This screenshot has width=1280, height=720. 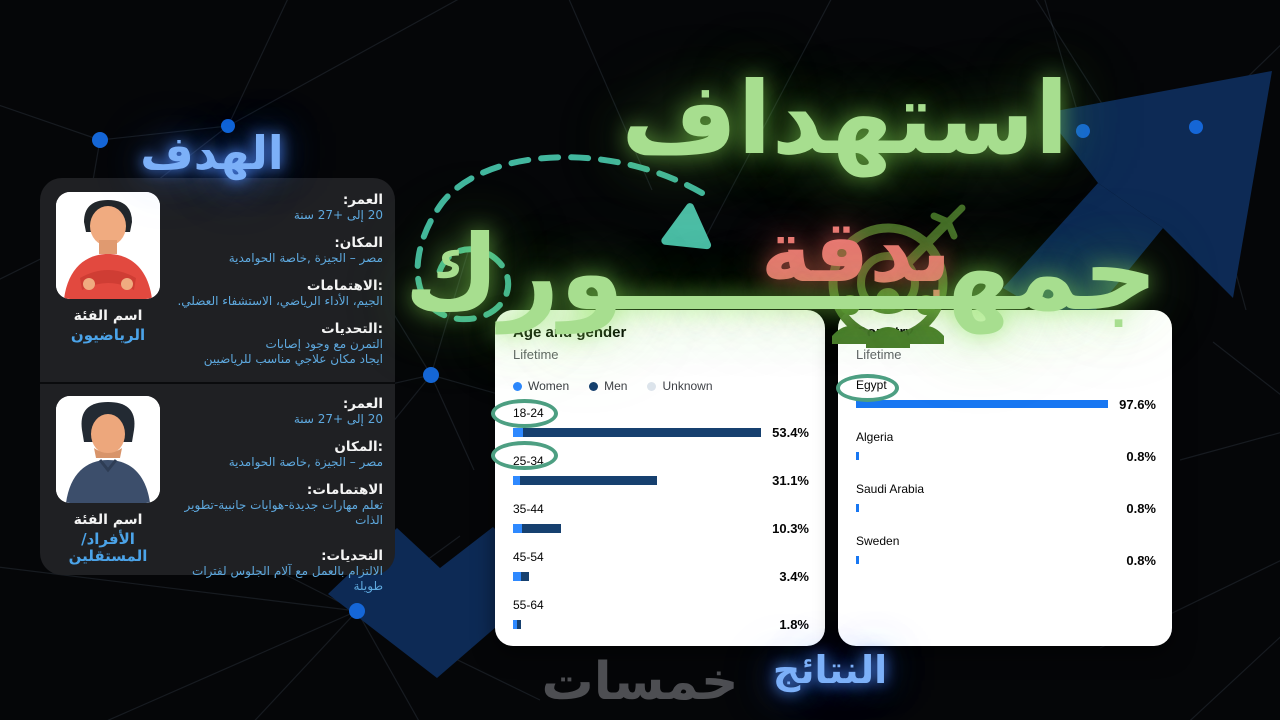 What do you see at coordinates (280, 301) in the screenshot?
I see `field-value: الجيم، الأداء الرياضي، الاستشفاء العضلي.` at bounding box center [280, 301].